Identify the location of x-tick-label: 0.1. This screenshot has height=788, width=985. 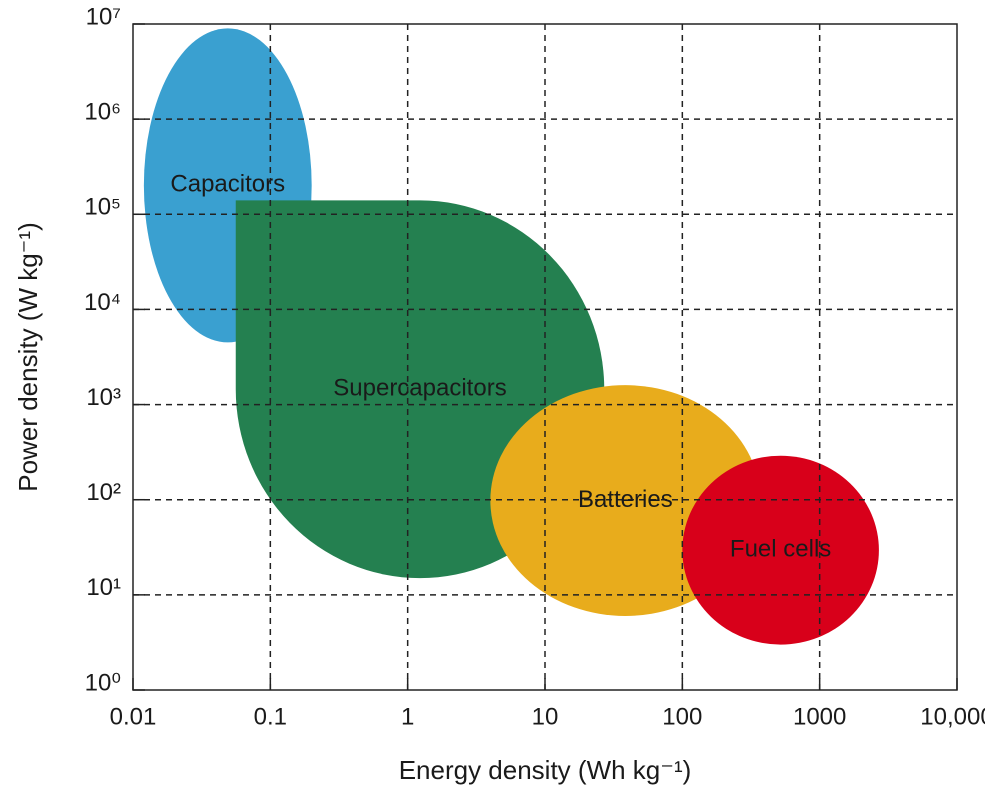
(270, 716).